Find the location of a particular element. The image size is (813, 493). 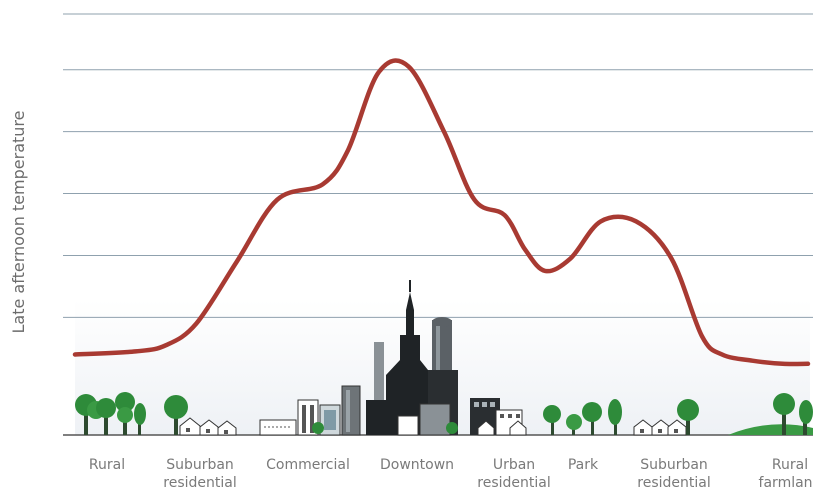

x-tick-label: Park is located at coordinates (583, 465).